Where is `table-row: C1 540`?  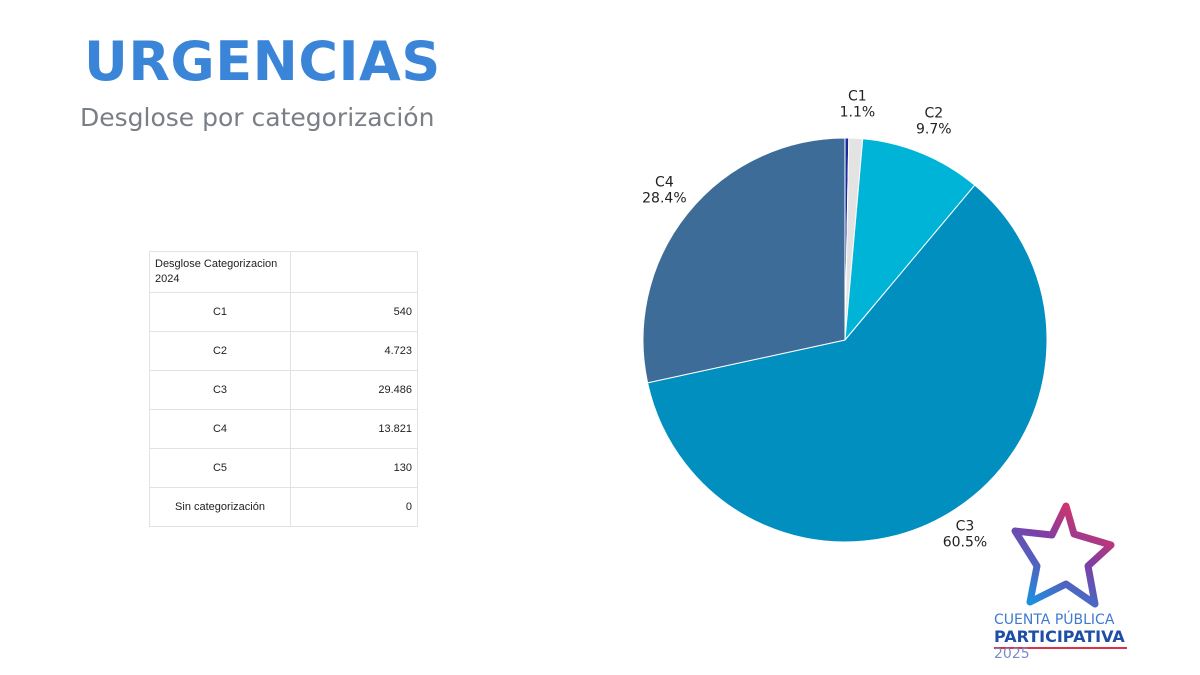
table-row: C1 540 is located at coordinates (283, 312).